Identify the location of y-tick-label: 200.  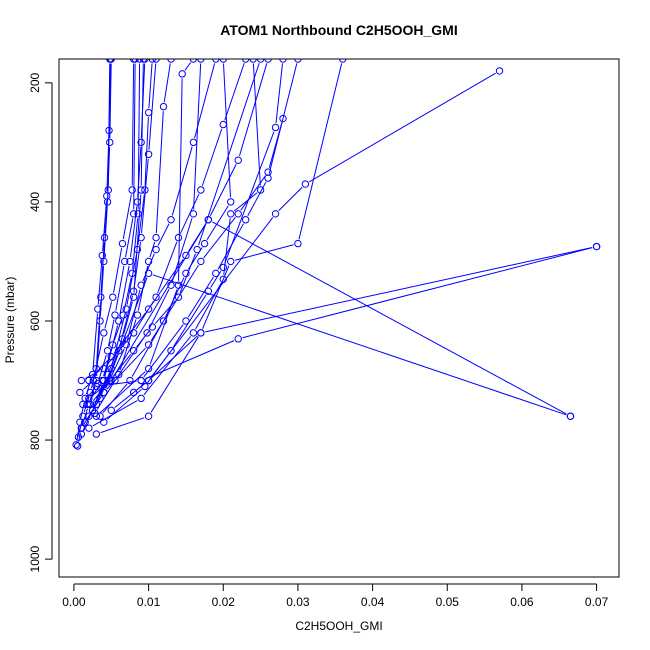
(35, 82).